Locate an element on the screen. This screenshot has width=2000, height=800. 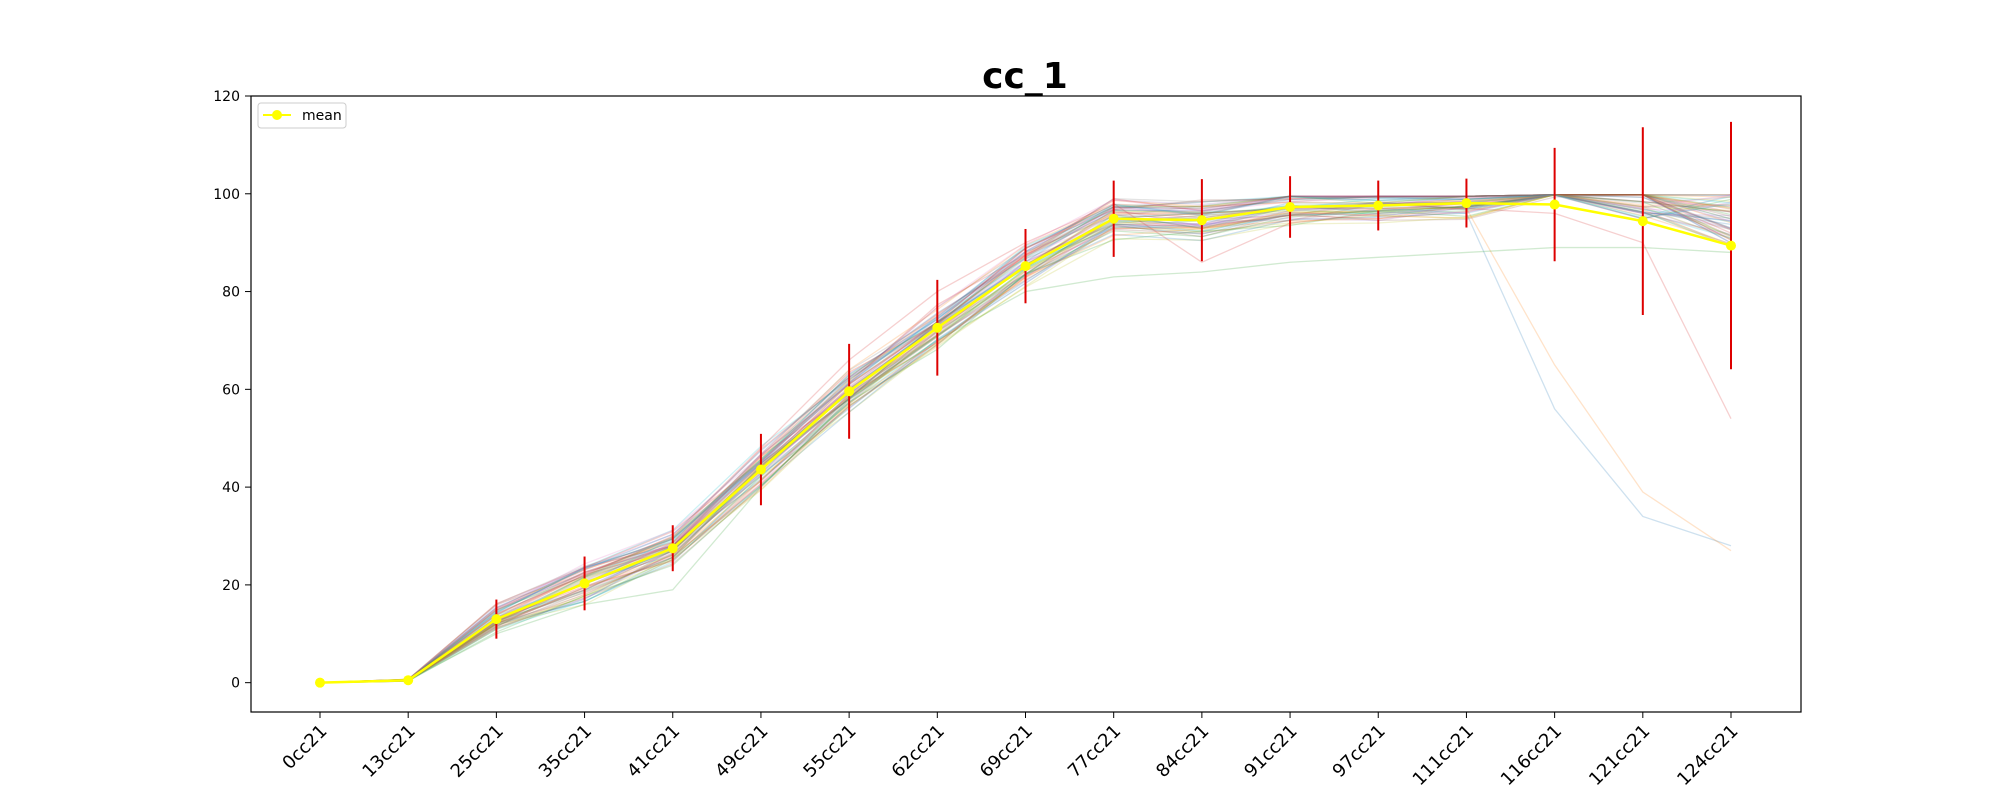
y-tick-label: 60 is located at coordinates (231, 390).